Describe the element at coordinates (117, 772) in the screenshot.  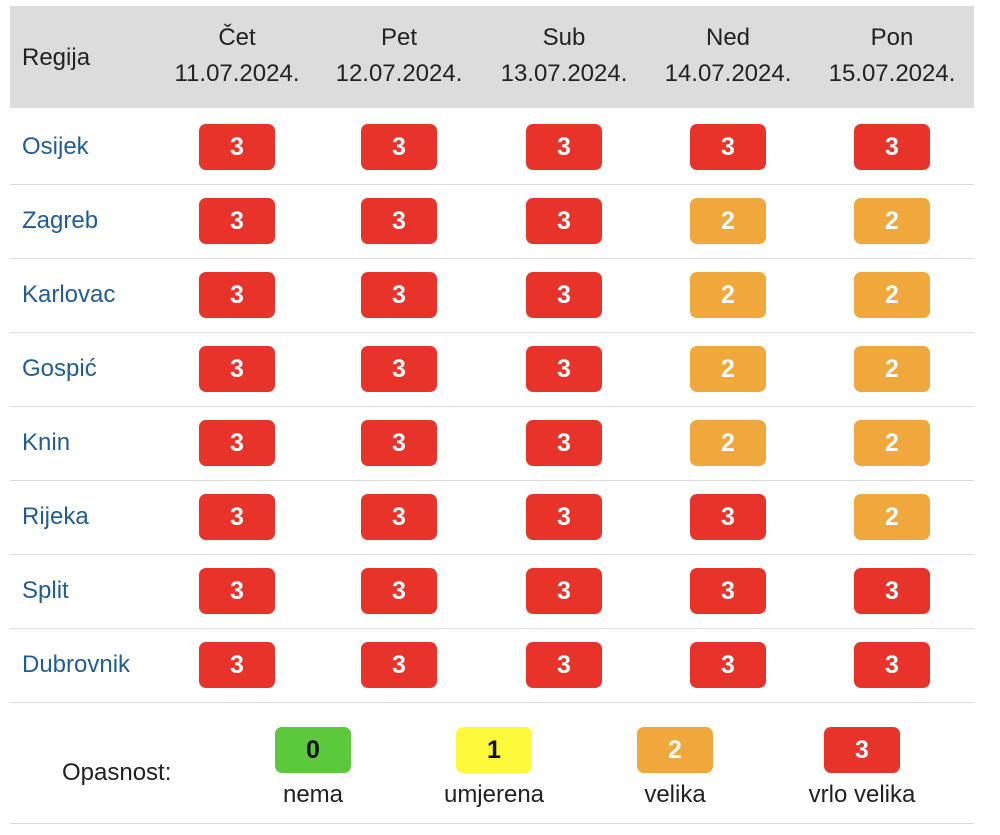
I see `legend-label: Opasnost:` at that location.